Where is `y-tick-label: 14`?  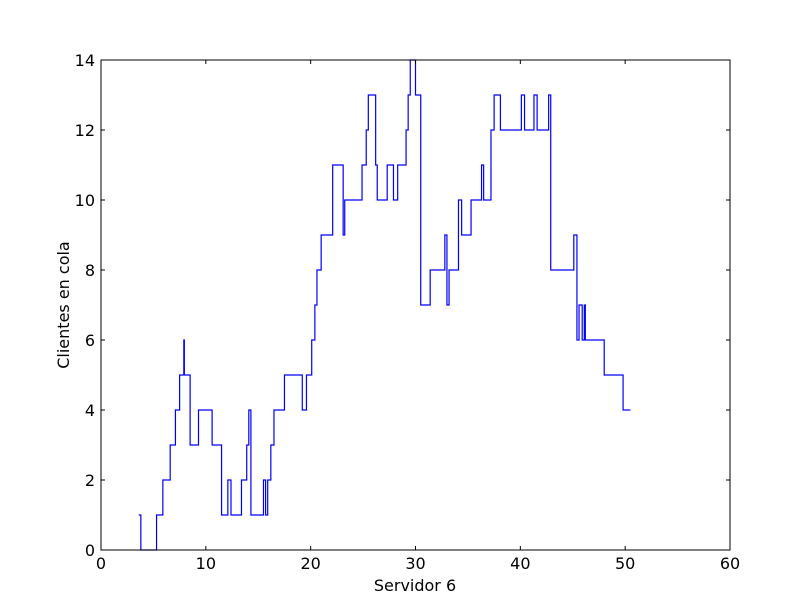
y-tick-label: 14 is located at coordinates (85, 60).